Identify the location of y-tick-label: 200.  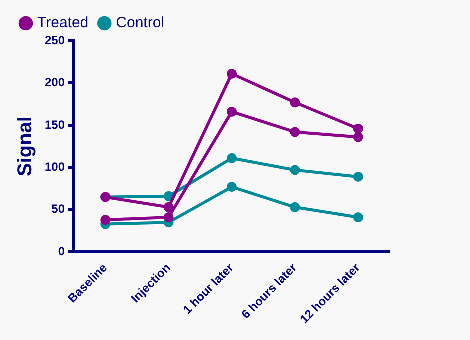
(55, 83).